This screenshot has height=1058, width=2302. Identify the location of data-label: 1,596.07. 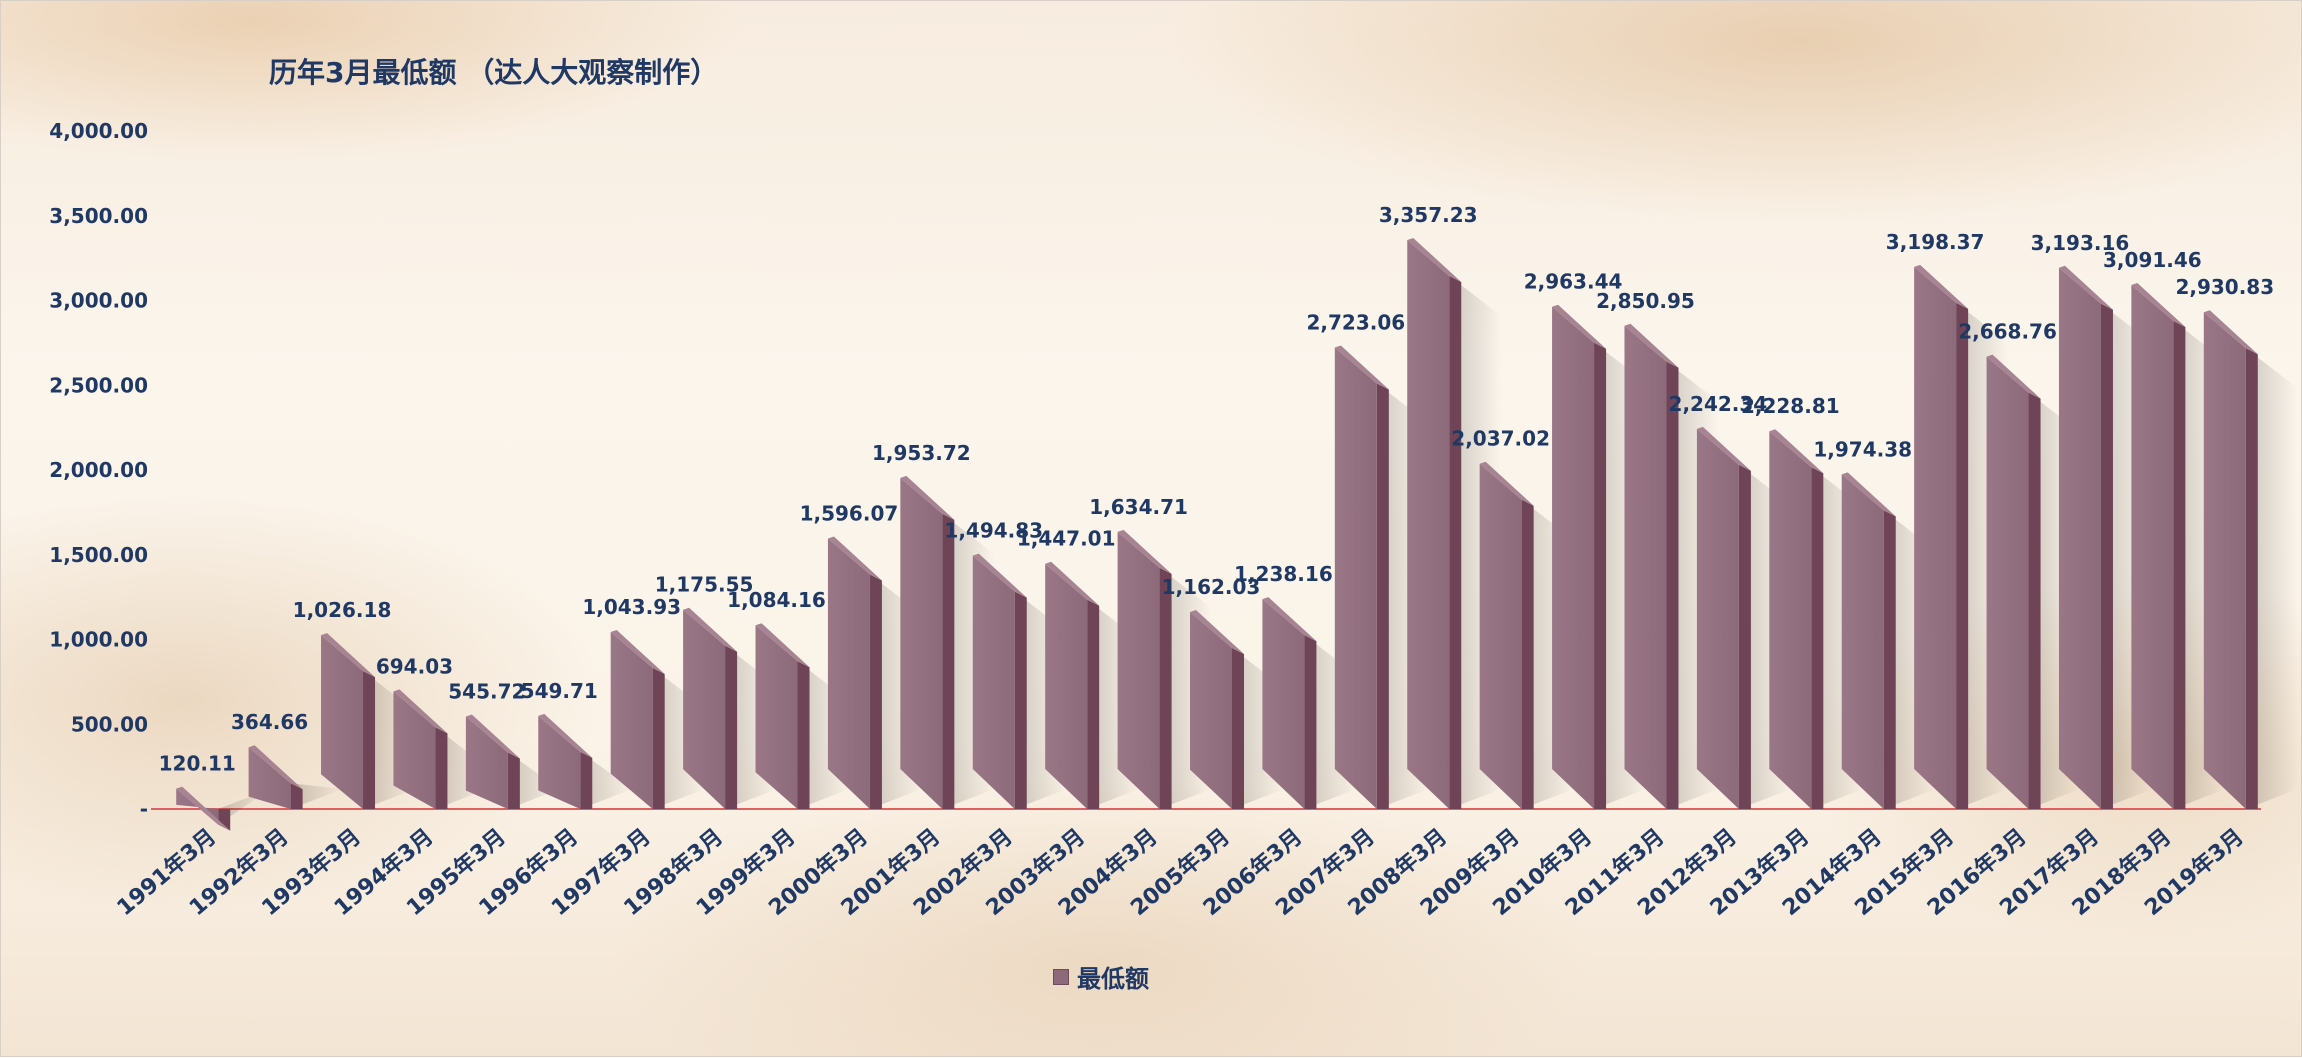
(849, 513).